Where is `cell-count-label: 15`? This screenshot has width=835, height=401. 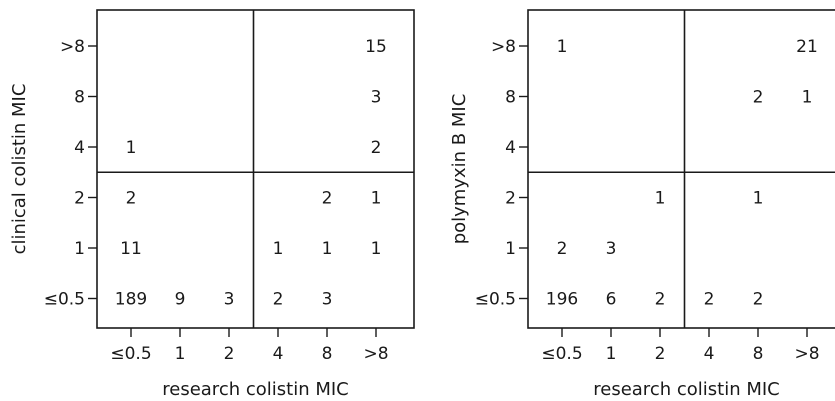
cell-count-label: 15 is located at coordinates (376, 47).